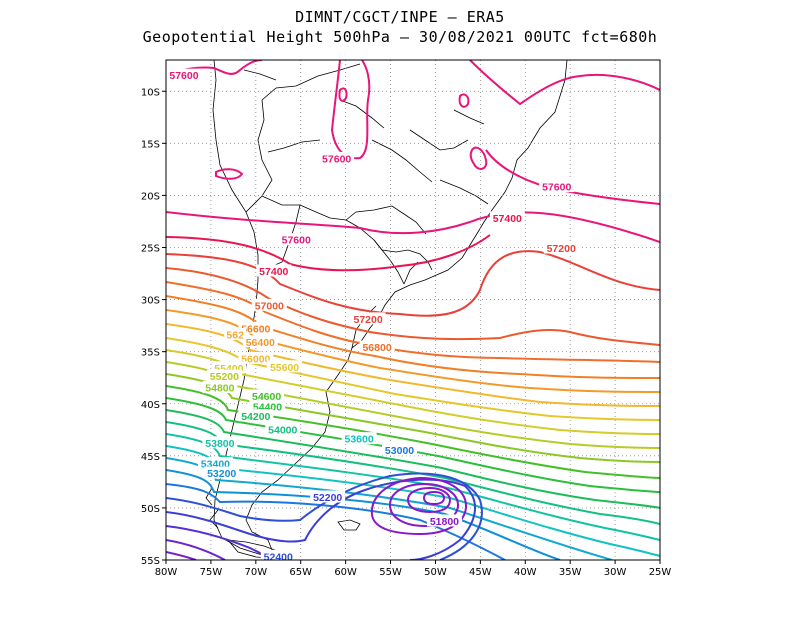 The image size is (800, 618). I want to click on x-tick-label: 70W, so click(256, 572).